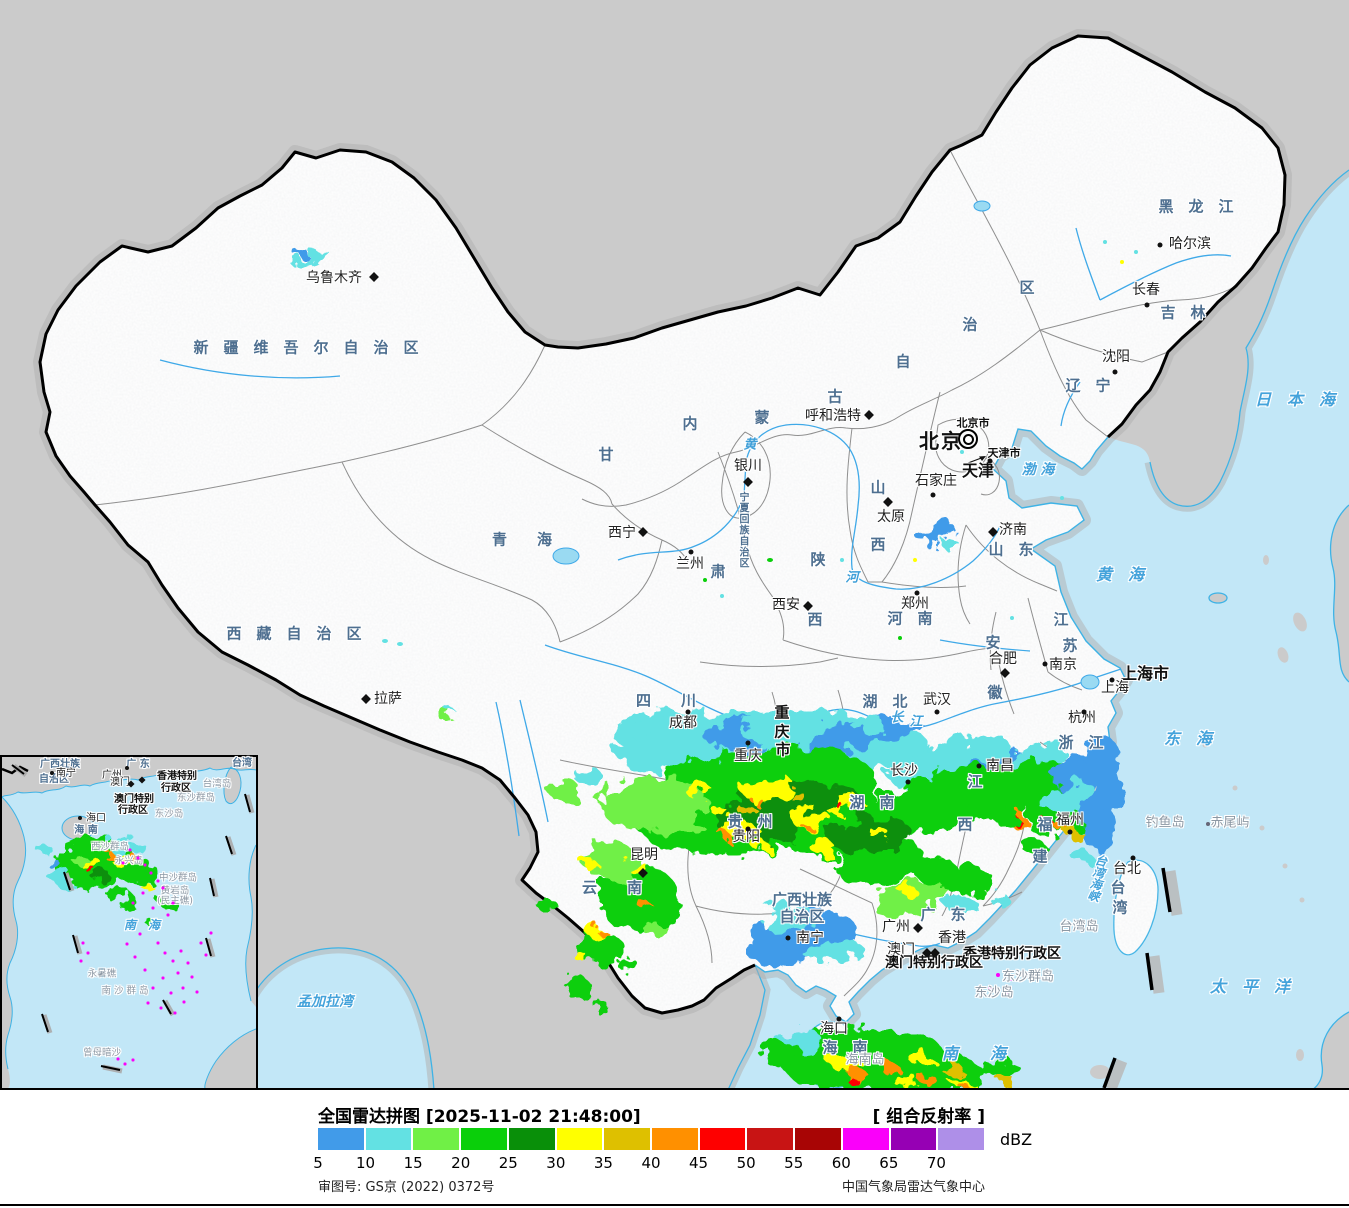 This screenshot has width=1349, height=1208. I want to click on map-label: 山 东, so click(1011, 549).